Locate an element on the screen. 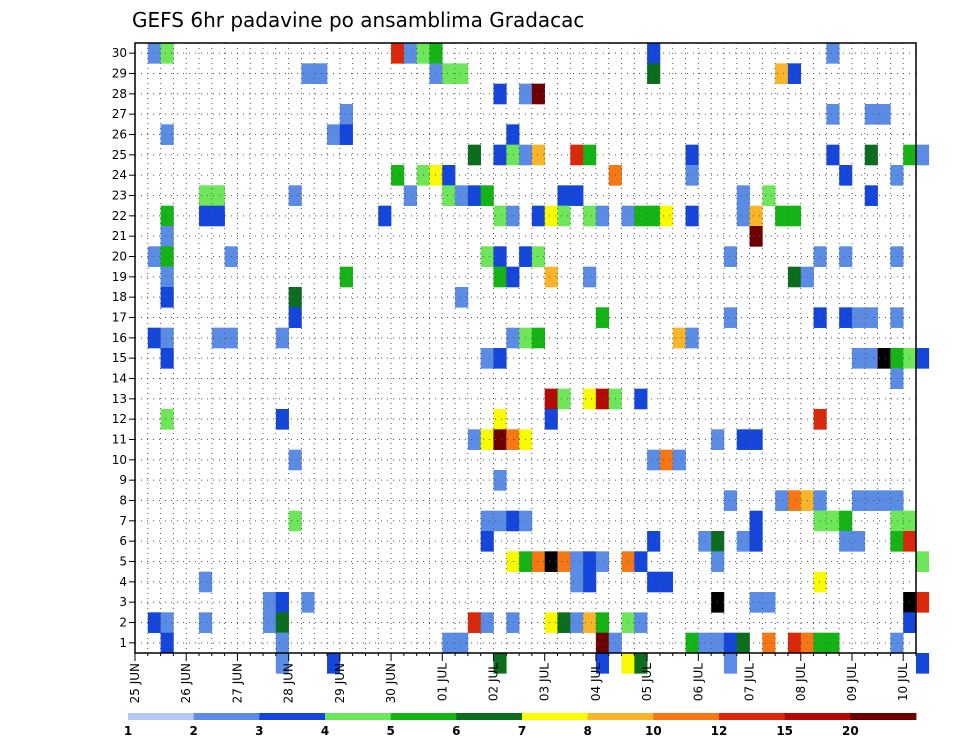 The width and height of the screenshot is (960, 742). y-tick-label: 21 is located at coordinates (119, 236).